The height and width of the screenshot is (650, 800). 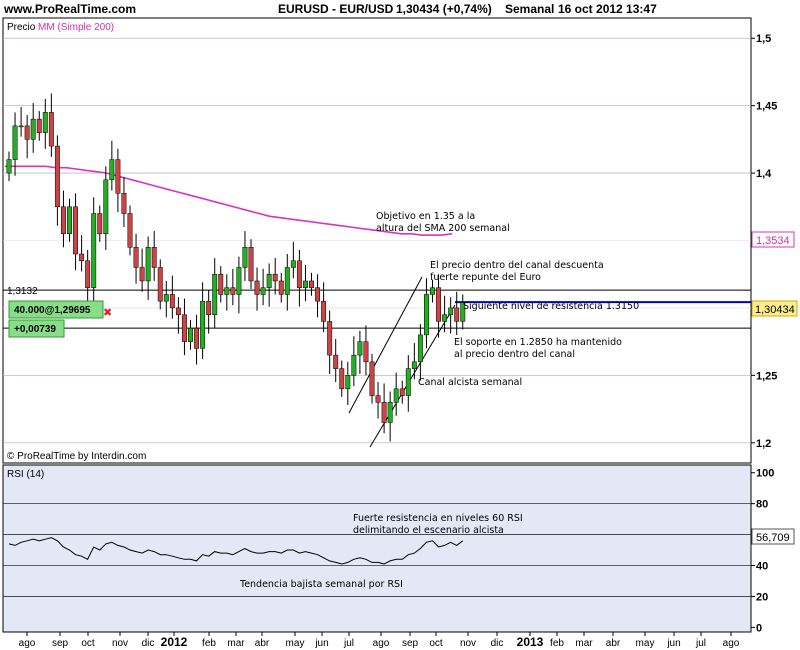 I want to click on rsi-value: 56,709, so click(x=773, y=538).